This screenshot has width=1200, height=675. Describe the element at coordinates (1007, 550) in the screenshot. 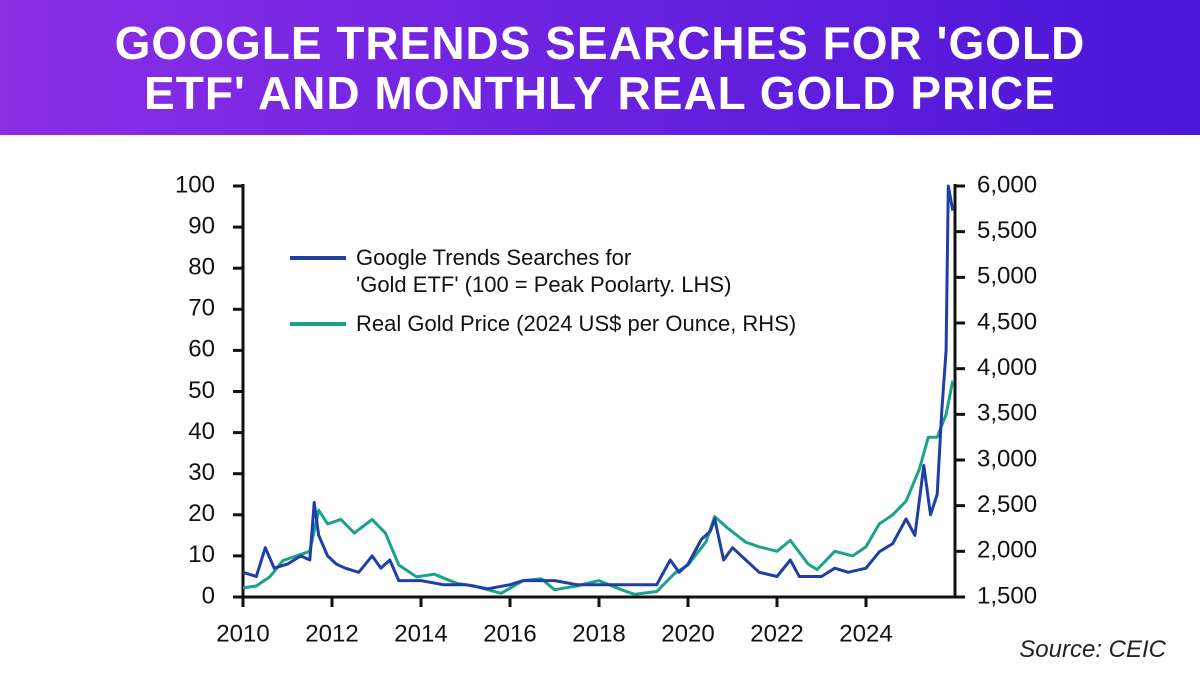

I see `y2-tick-label: 2,000` at that location.